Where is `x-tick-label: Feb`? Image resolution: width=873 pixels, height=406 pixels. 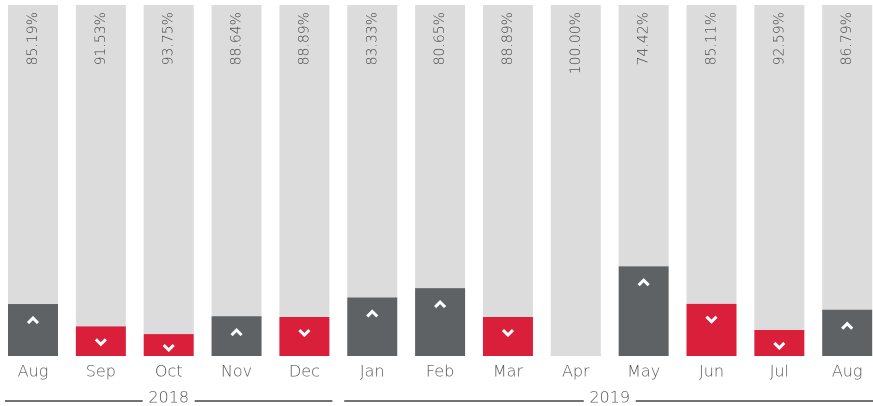 x-tick-label: Feb is located at coordinates (440, 371).